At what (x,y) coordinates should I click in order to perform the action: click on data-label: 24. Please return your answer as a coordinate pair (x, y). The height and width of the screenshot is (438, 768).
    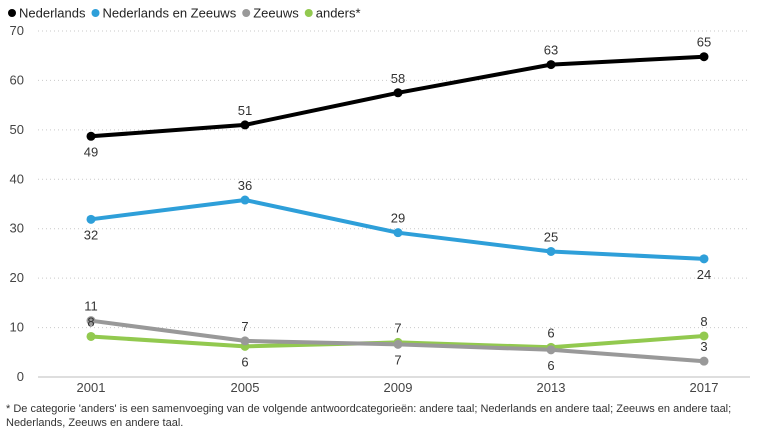
    Looking at the image, I should click on (704, 274).